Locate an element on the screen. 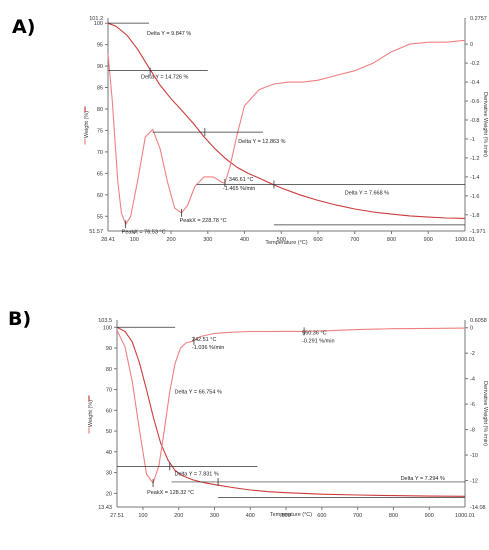 This screenshot has width=489, height=550. b-x-tick-label: 700 is located at coordinates (357, 516).